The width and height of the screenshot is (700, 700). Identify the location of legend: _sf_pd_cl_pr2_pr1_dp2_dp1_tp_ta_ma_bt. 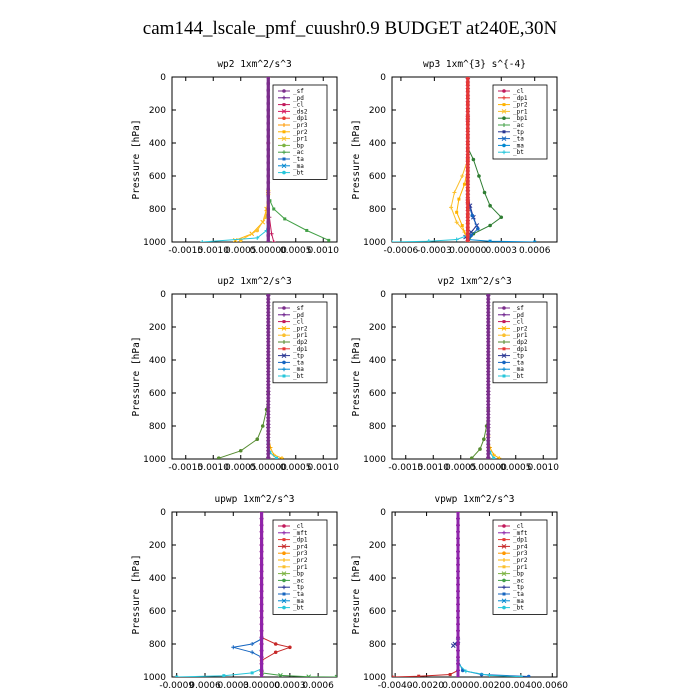
(520, 342).